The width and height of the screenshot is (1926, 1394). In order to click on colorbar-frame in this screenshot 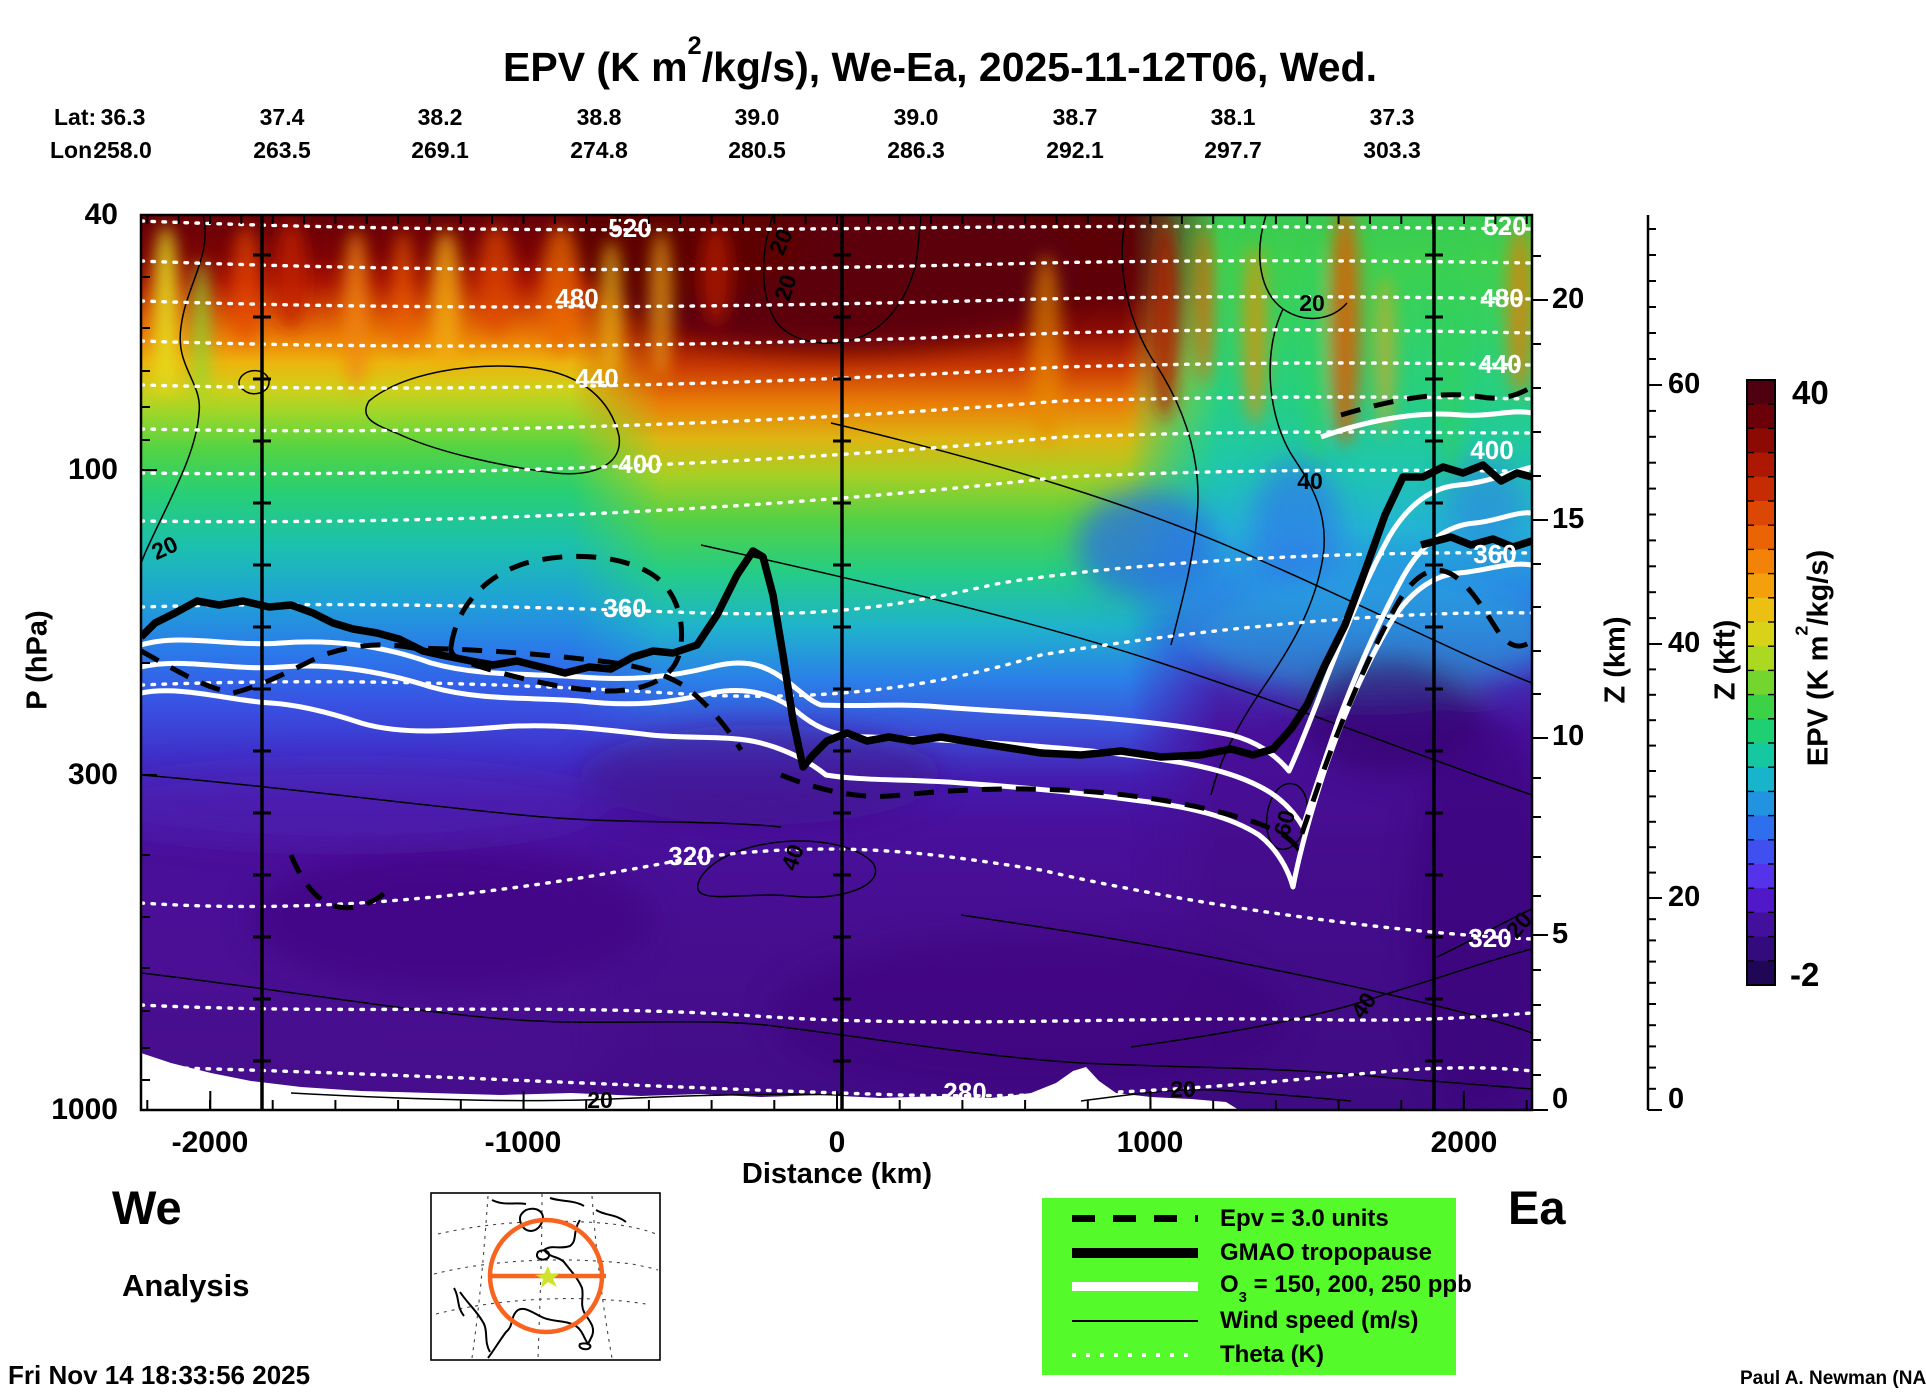, I will do `click(1761, 682)`.